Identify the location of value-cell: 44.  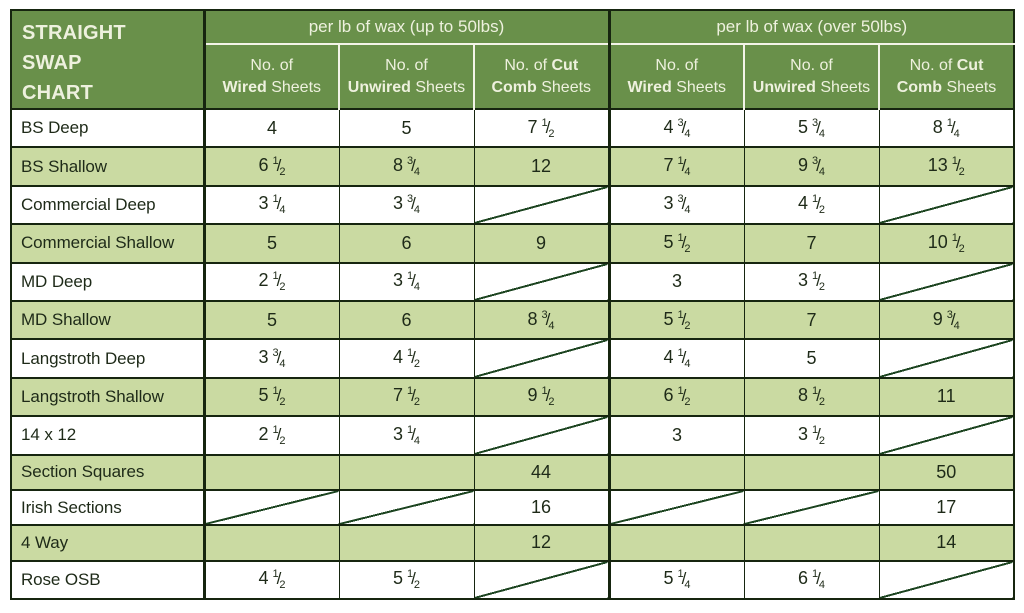
(541, 472).